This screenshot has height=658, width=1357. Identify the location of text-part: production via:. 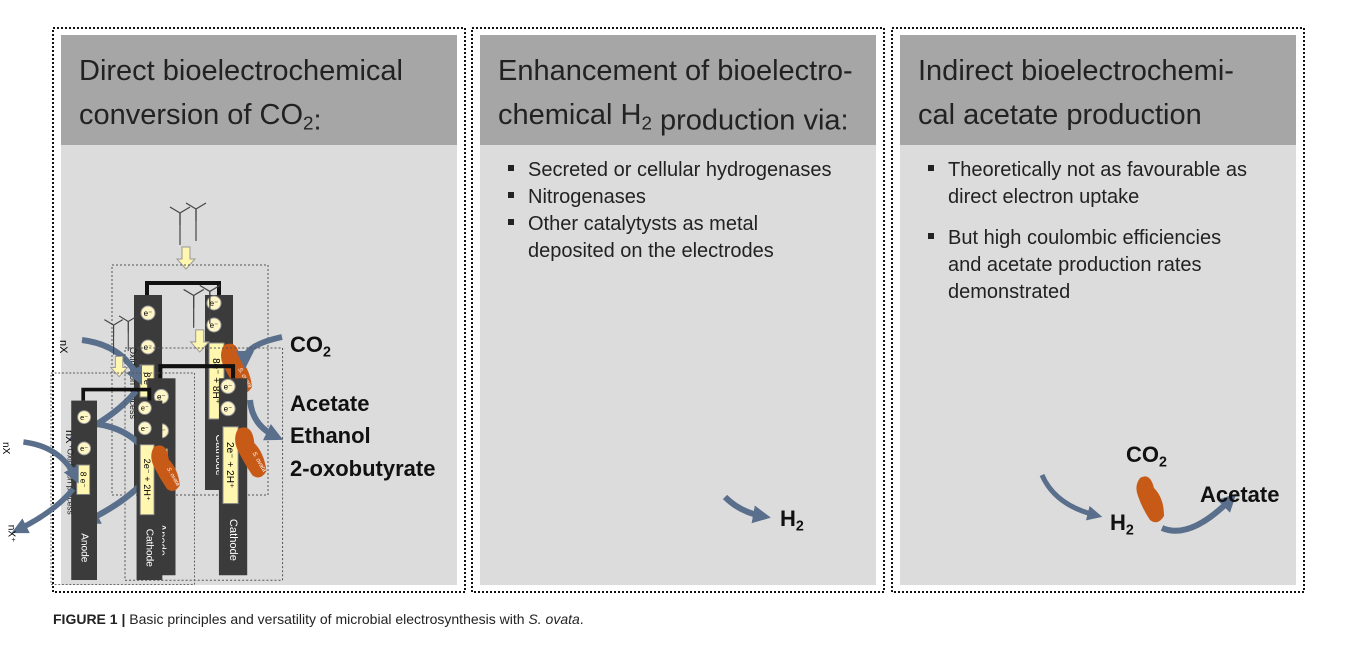
(750, 121).